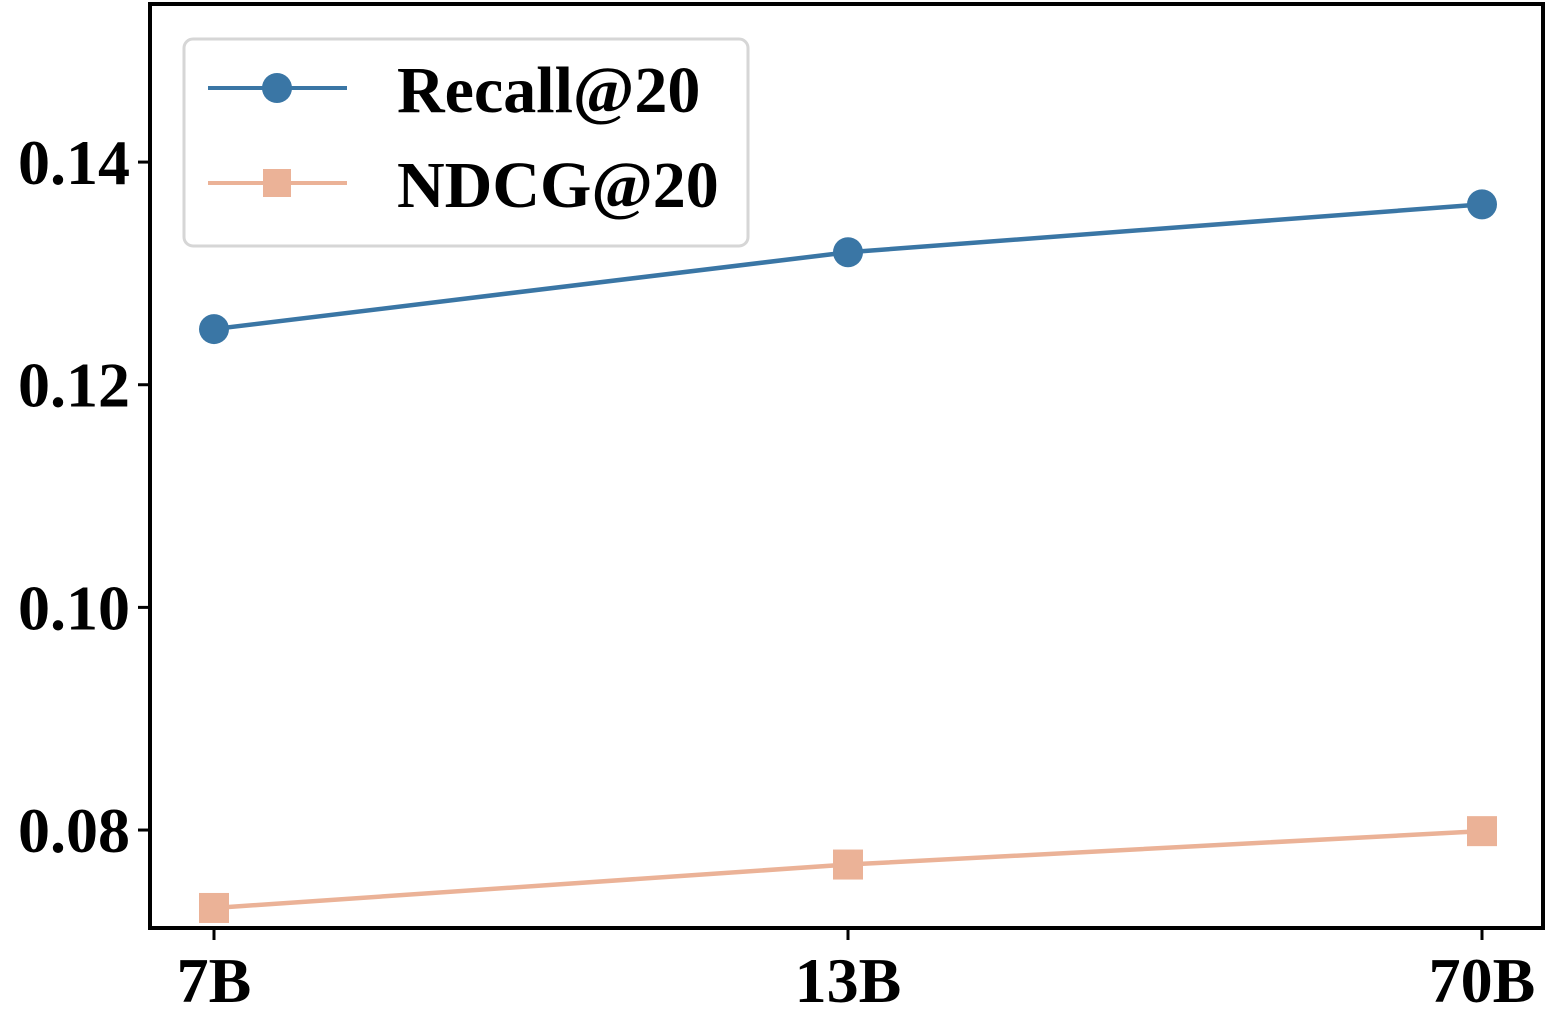 This screenshot has width=1549, height=1027. What do you see at coordinates (848, 980) in the screenshot?
I see `x-tick-label: 13B` at bounding box center [848, 980].